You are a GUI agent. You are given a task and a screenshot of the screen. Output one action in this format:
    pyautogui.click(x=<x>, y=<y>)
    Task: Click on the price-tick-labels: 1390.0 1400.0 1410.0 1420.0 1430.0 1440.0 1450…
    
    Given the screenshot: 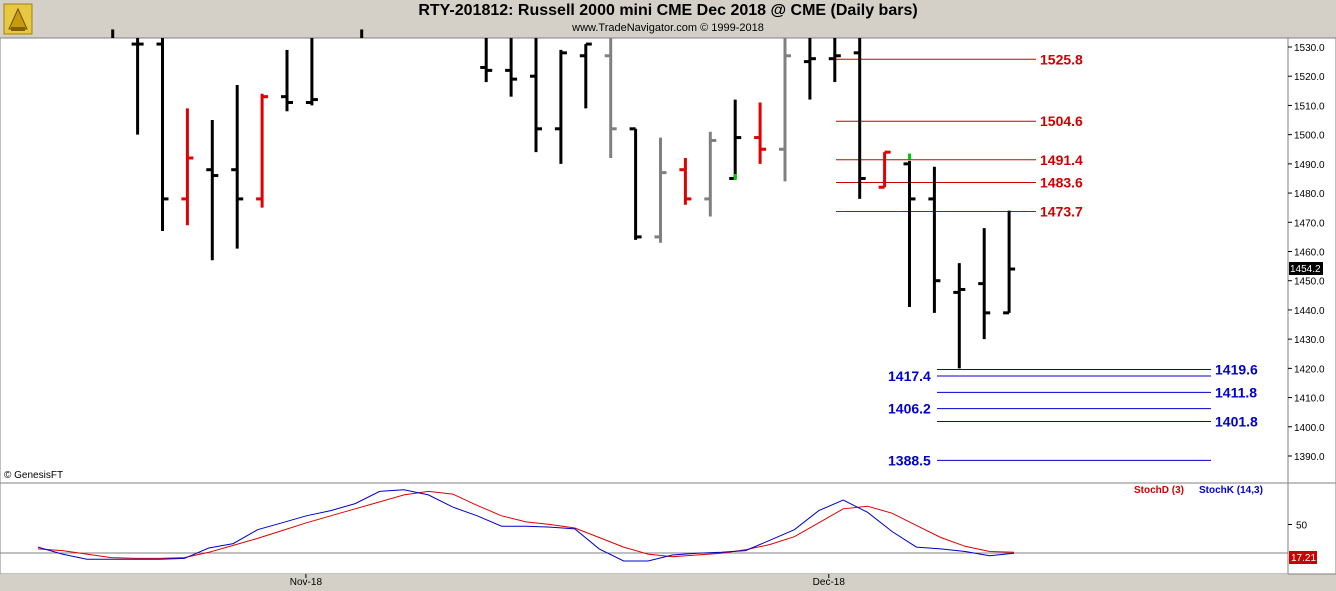 What is the action you would take?
    pyautogui.click(x=1306, y=253)
    